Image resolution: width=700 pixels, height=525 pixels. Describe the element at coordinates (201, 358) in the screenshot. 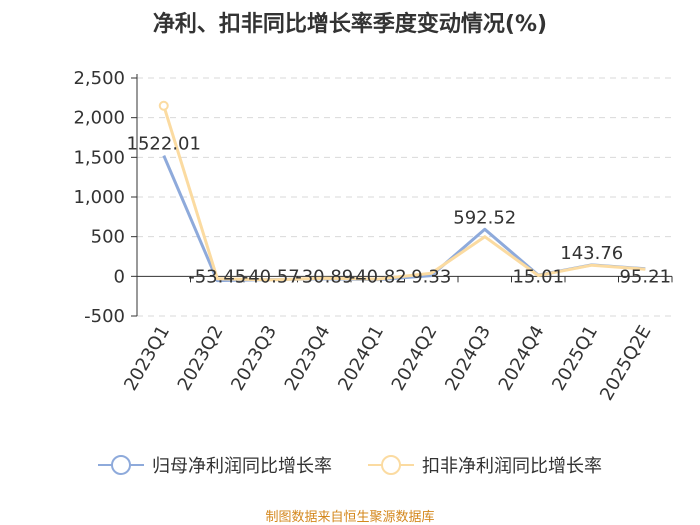

I see `x-tick-label: 2023Q2` at that location.